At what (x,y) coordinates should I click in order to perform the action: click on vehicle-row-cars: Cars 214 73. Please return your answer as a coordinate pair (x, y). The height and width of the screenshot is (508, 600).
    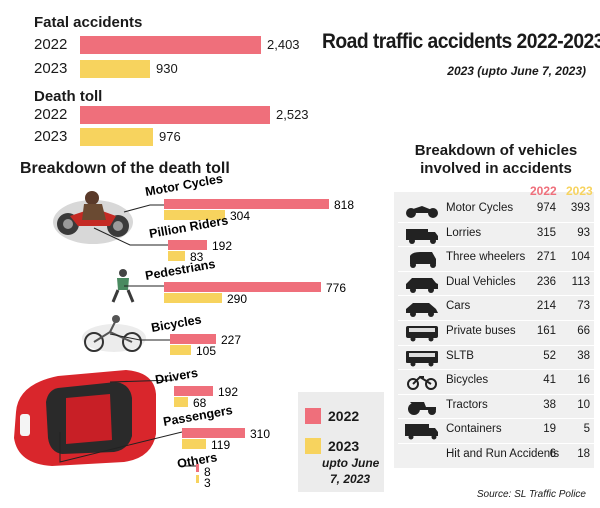
    Looking at the image, I should click on (496, 308).